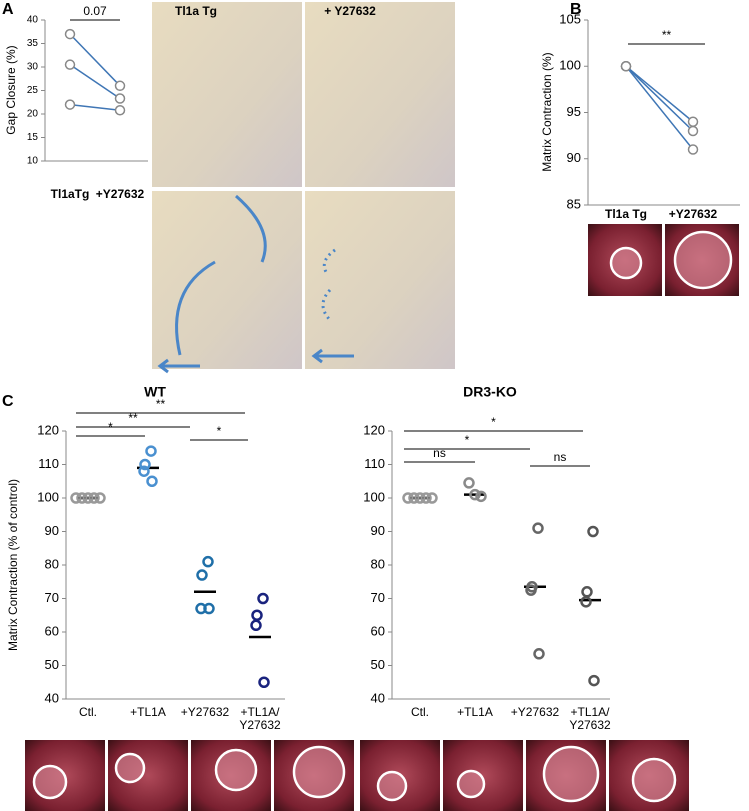  I want to click on chart-title: DR3-KO, so click(490, 392).